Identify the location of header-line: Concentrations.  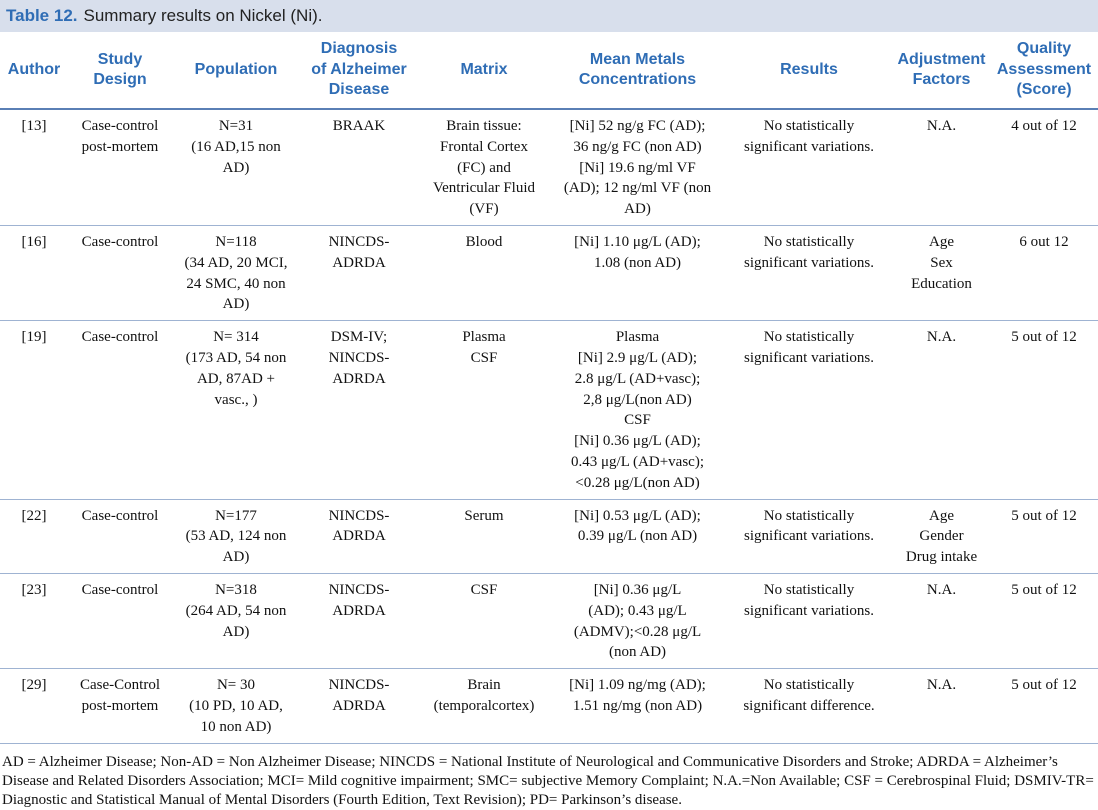
(637, 79).